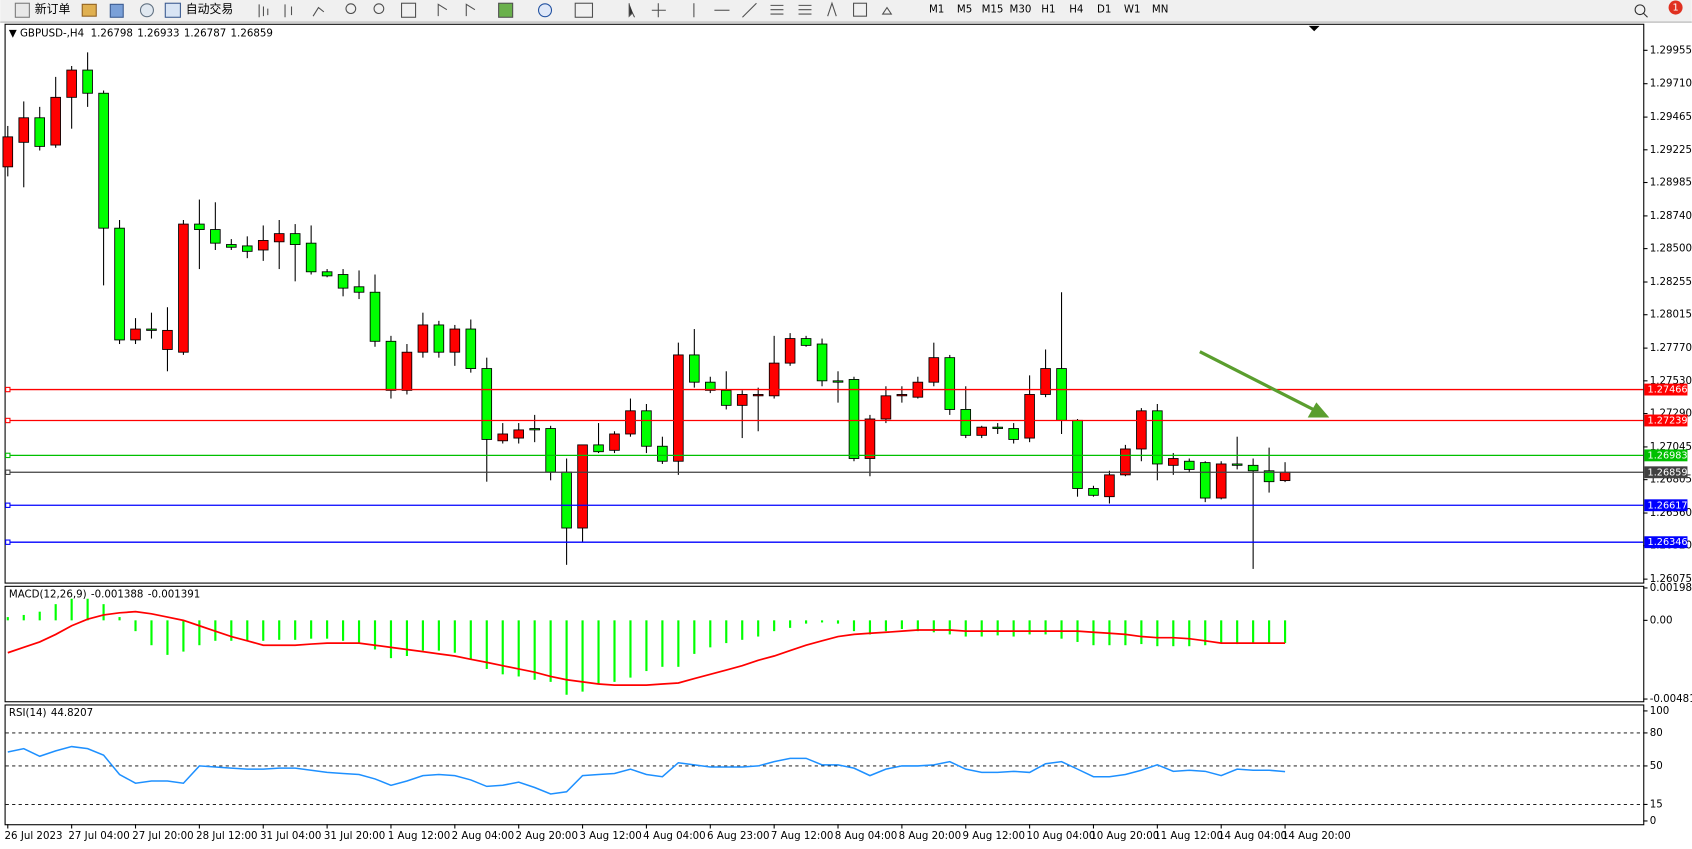 Image resolution: width=1692 pixels, height=849 pixels. I want to click on trendline, so click(749, 10).